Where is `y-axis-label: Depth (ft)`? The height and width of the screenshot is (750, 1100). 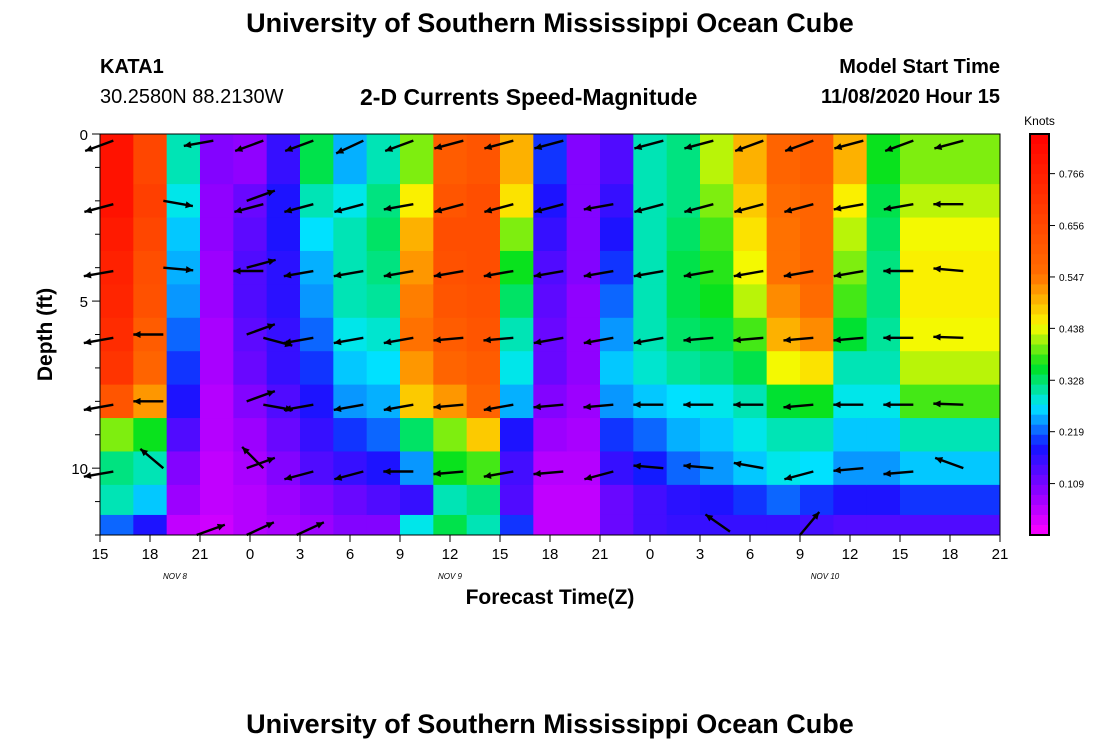
y-axis-label: Depth (ft) is located at coordinates (45, 334).